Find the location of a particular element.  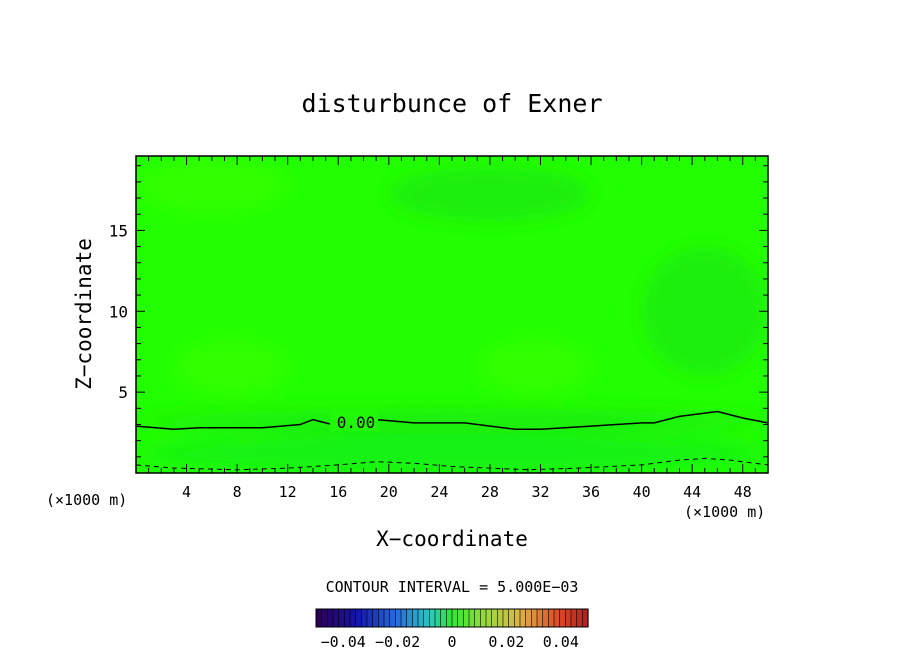

y-axis-label: Z−coordinate is located at coordinates (84, 314).